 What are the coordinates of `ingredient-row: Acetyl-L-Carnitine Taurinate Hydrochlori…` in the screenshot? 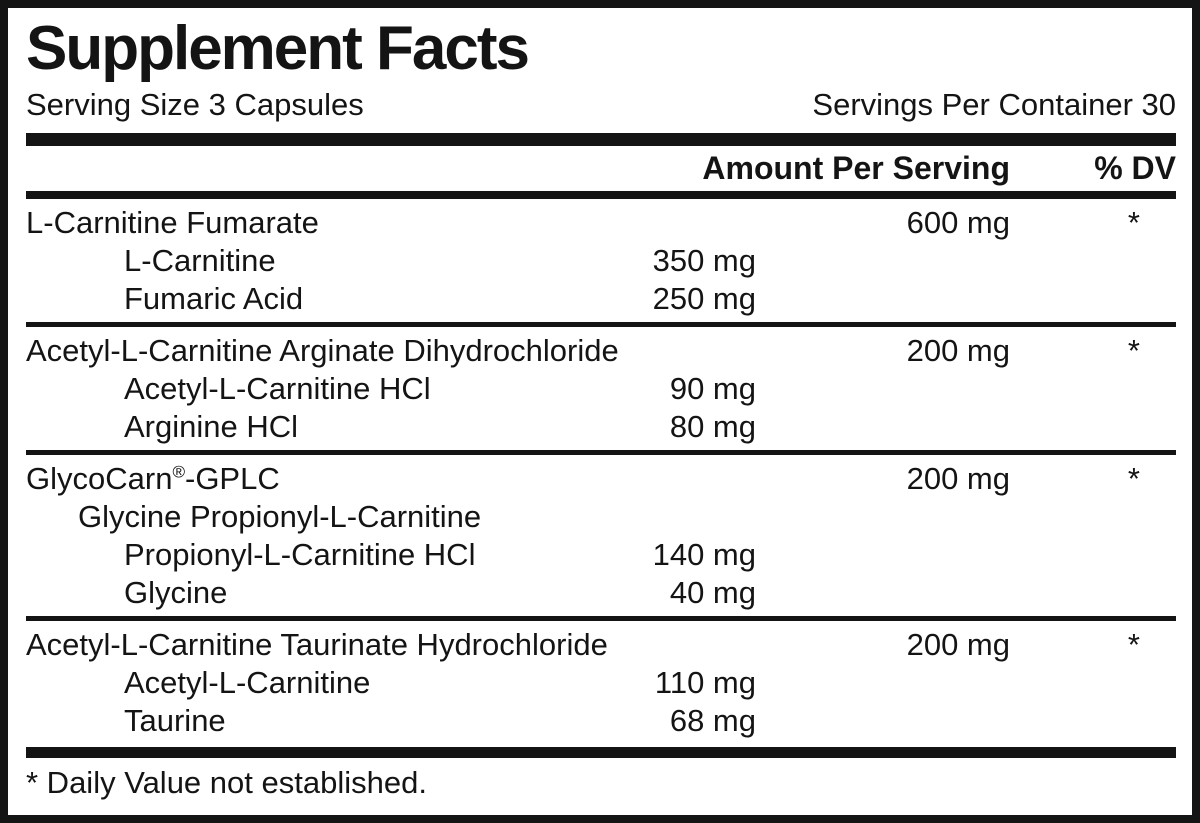 It's located at (601, 645).